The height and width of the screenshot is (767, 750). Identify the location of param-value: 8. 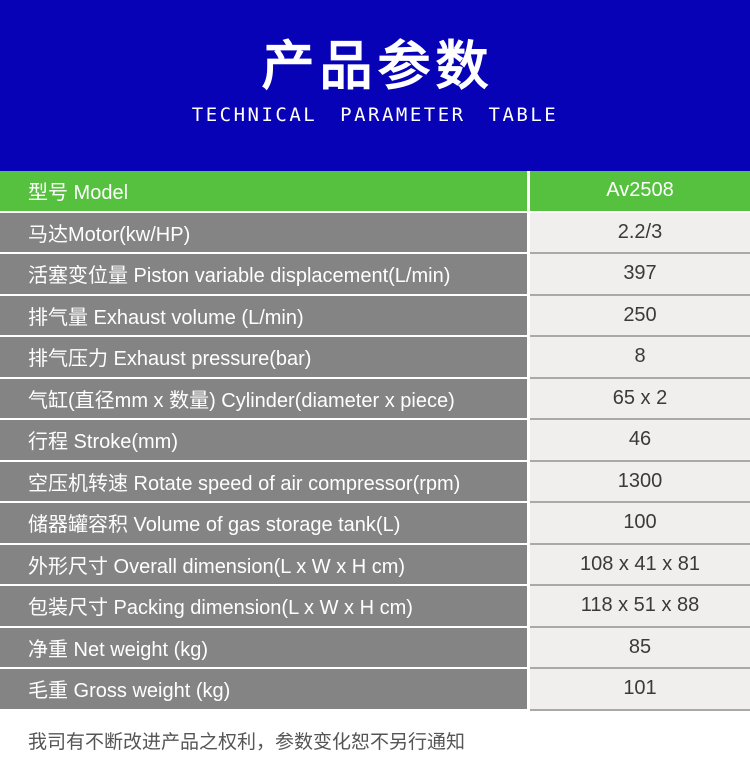
(640, 358).